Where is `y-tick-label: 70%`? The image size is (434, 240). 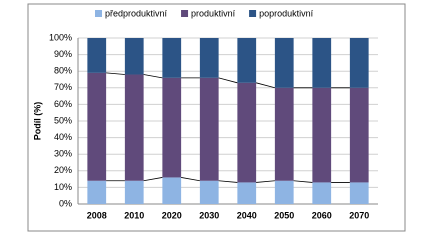
y-tick-label: 70% is located at coordinates (63, 87).